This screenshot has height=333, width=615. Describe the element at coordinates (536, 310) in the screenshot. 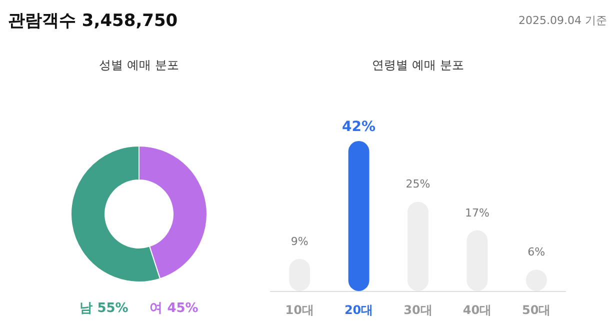

I see `x-tick-label: 50대` at that location.